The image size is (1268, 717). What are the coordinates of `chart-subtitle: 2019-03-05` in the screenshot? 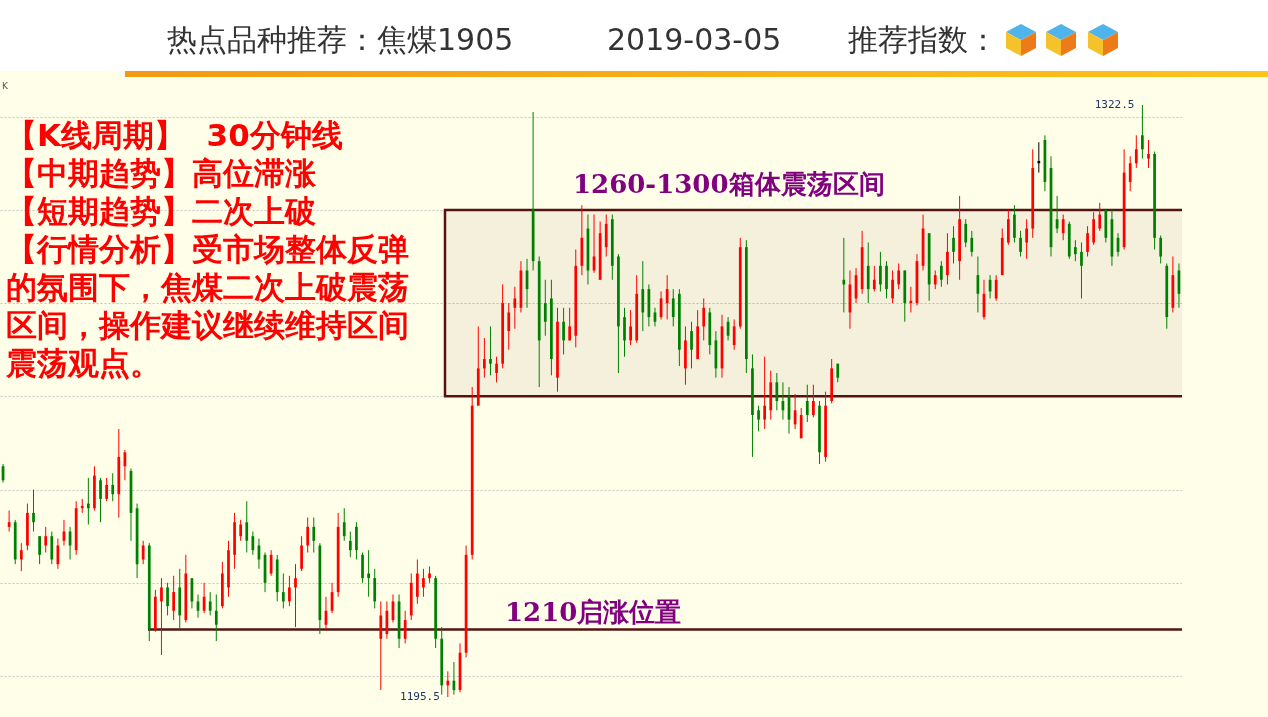 It's located at (694, 40).